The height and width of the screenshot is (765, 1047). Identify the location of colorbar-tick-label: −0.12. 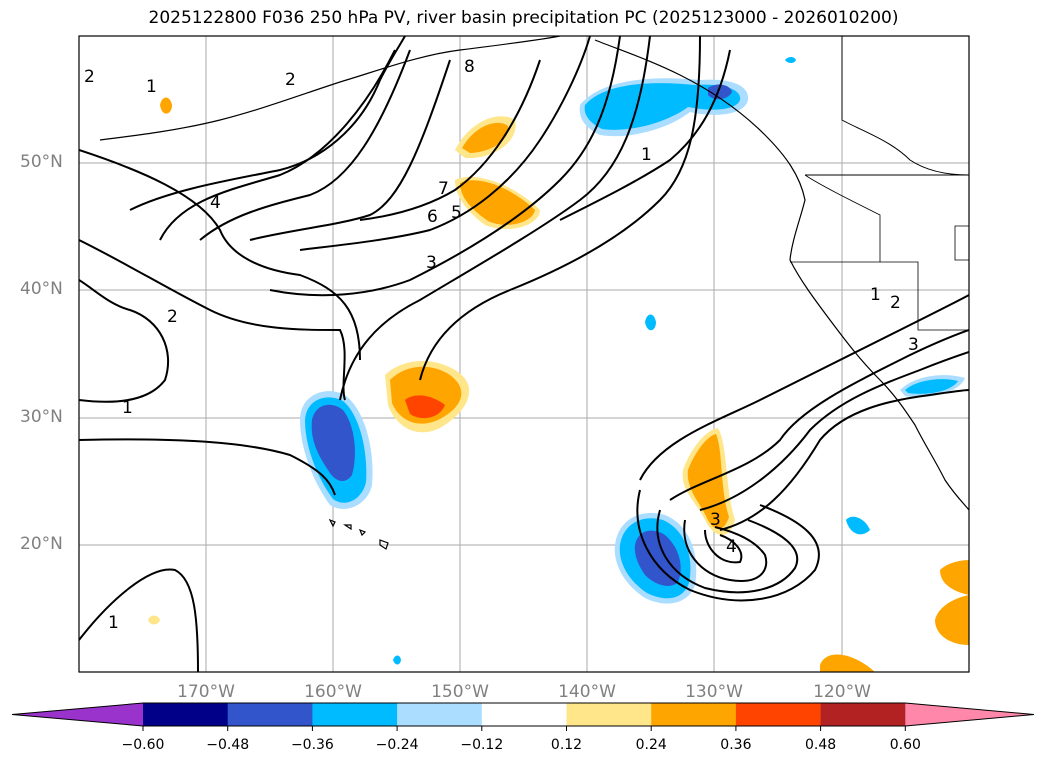
(482, 745).